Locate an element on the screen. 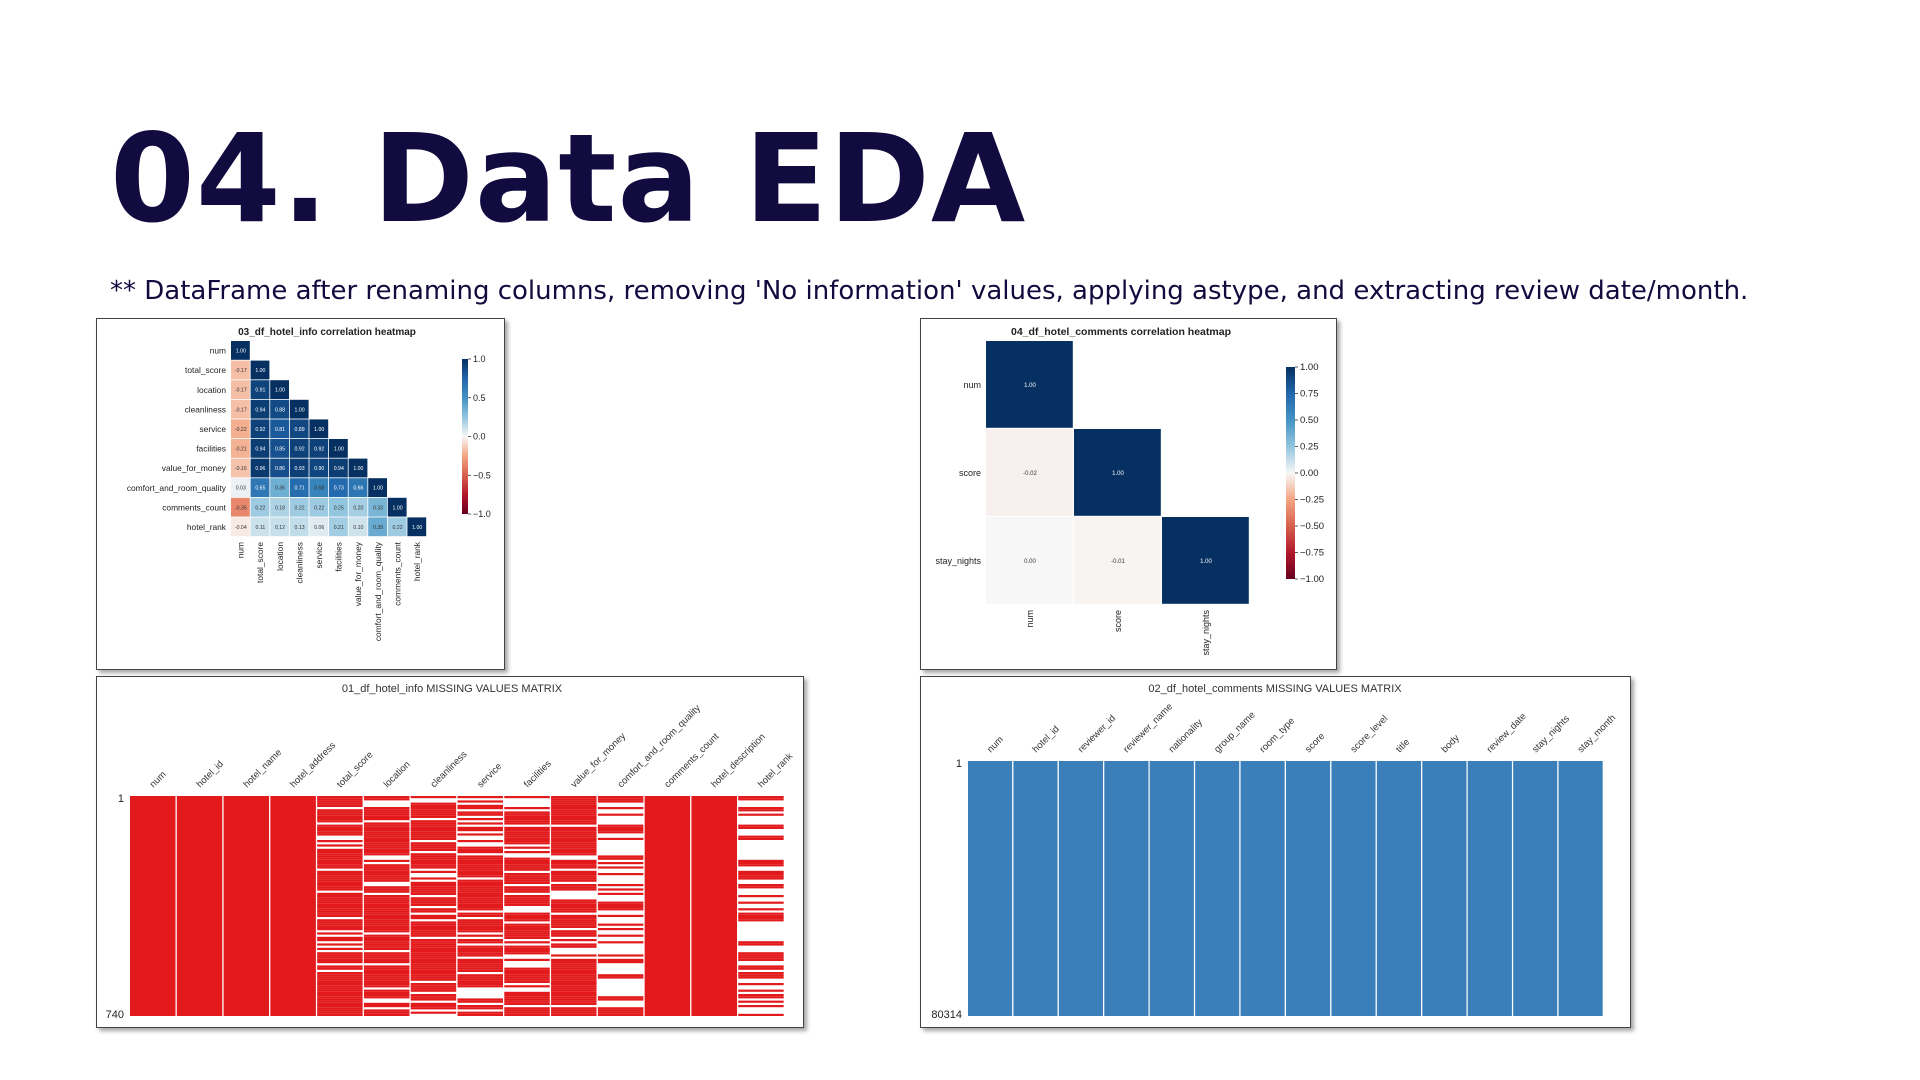 This screenshot has width=1920, height=1080. colorbar is located at coordinates (1290, 473).